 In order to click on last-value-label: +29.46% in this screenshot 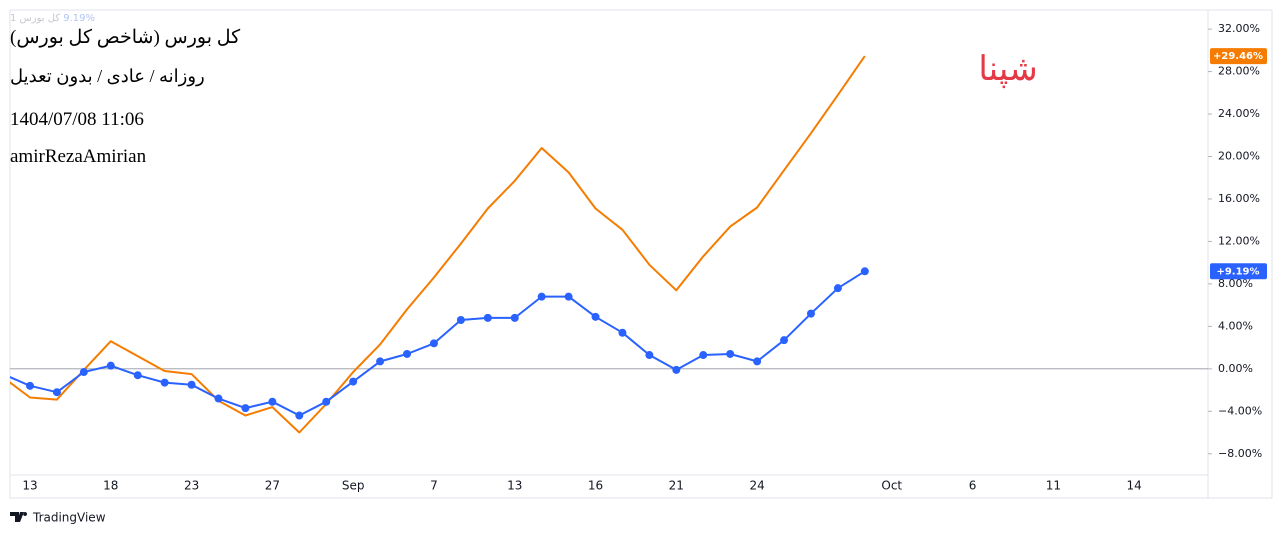, I will do `click(1238, 56)`.